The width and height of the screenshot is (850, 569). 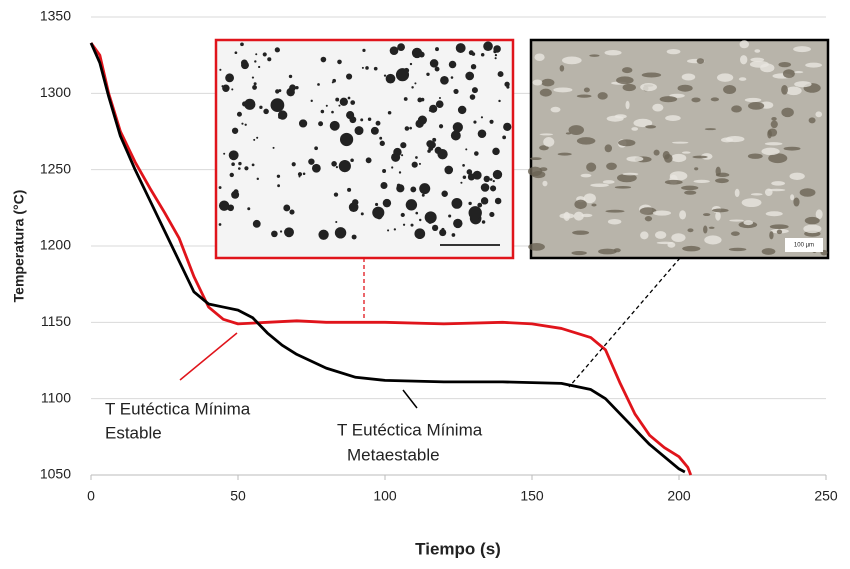 I want to click on inset-image: 100 µm, so click(x=678, y=149).